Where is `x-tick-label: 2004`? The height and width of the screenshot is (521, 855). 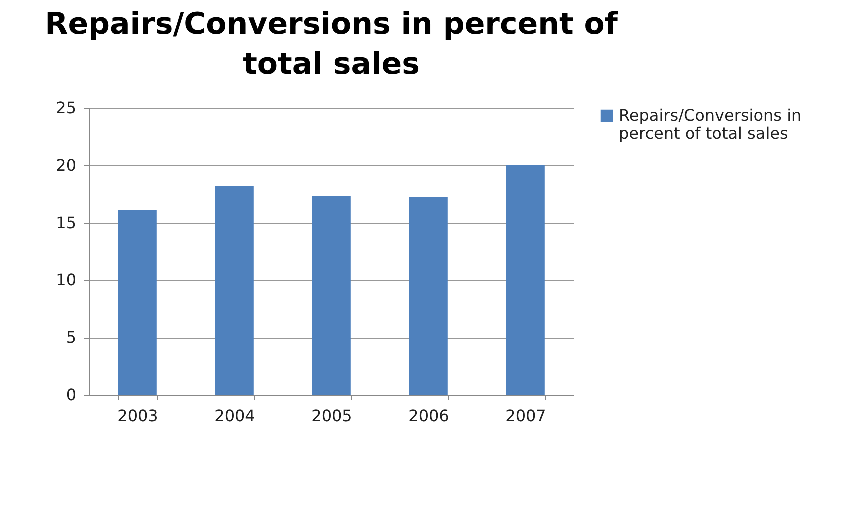
x-tick-label: 2004 is located at coordinates (235, 416).